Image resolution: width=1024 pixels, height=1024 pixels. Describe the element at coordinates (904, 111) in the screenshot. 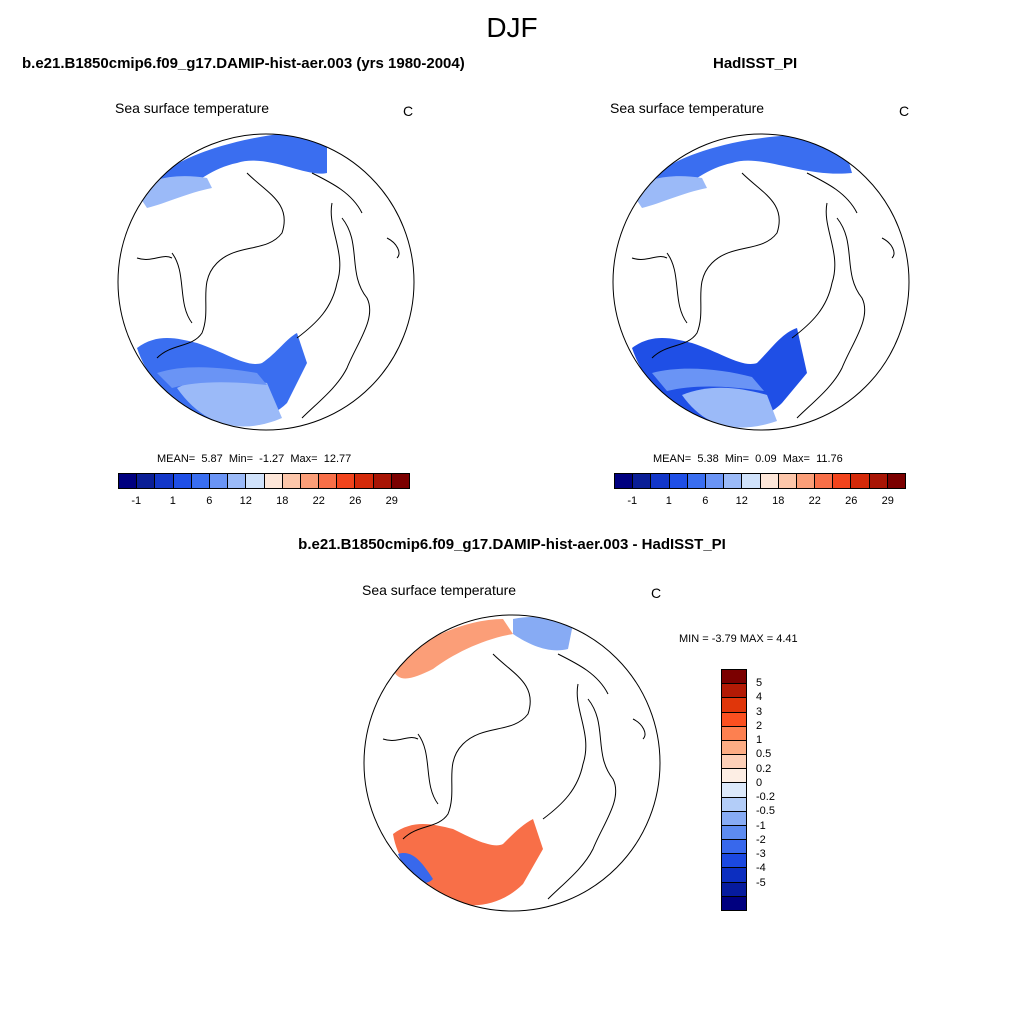

I see `obs-unit-label: C` at that location.